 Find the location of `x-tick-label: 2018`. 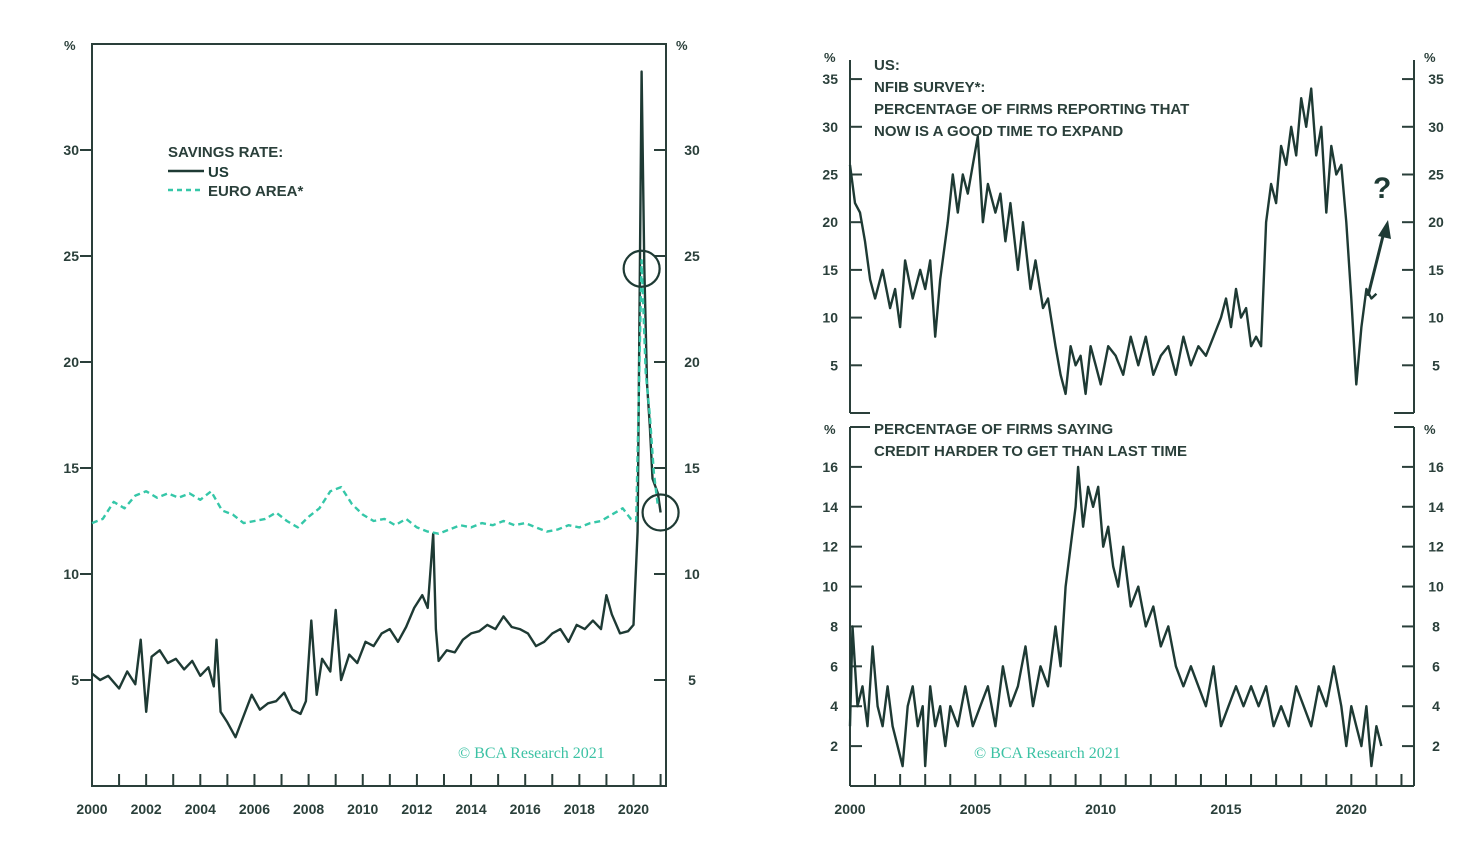

x-tick-label: 2018 is located at coordinates (579, 809).